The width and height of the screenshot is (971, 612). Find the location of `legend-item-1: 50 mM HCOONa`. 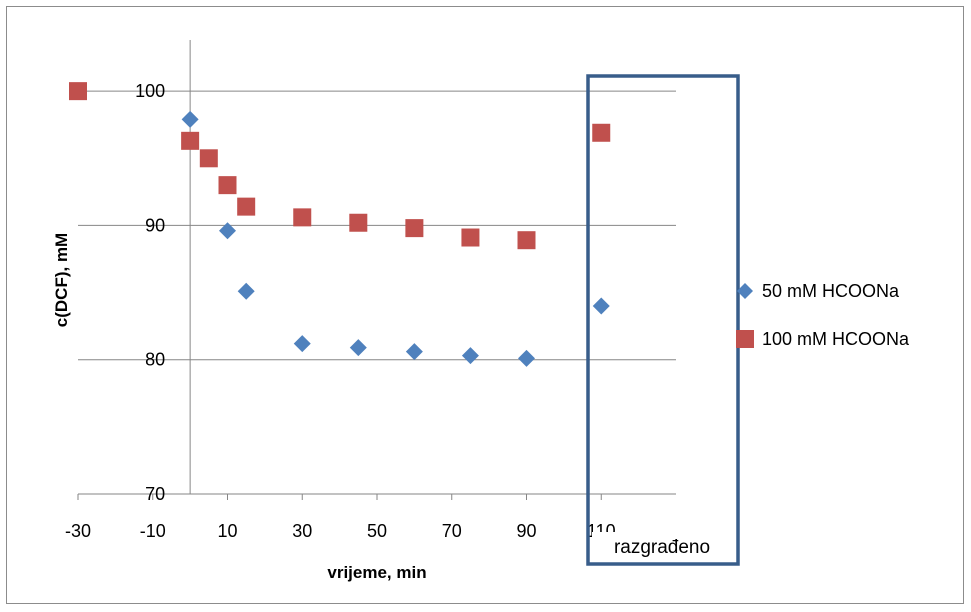

legend-item-1: 50 mM HCOONa is located at coordinates (818, 291).